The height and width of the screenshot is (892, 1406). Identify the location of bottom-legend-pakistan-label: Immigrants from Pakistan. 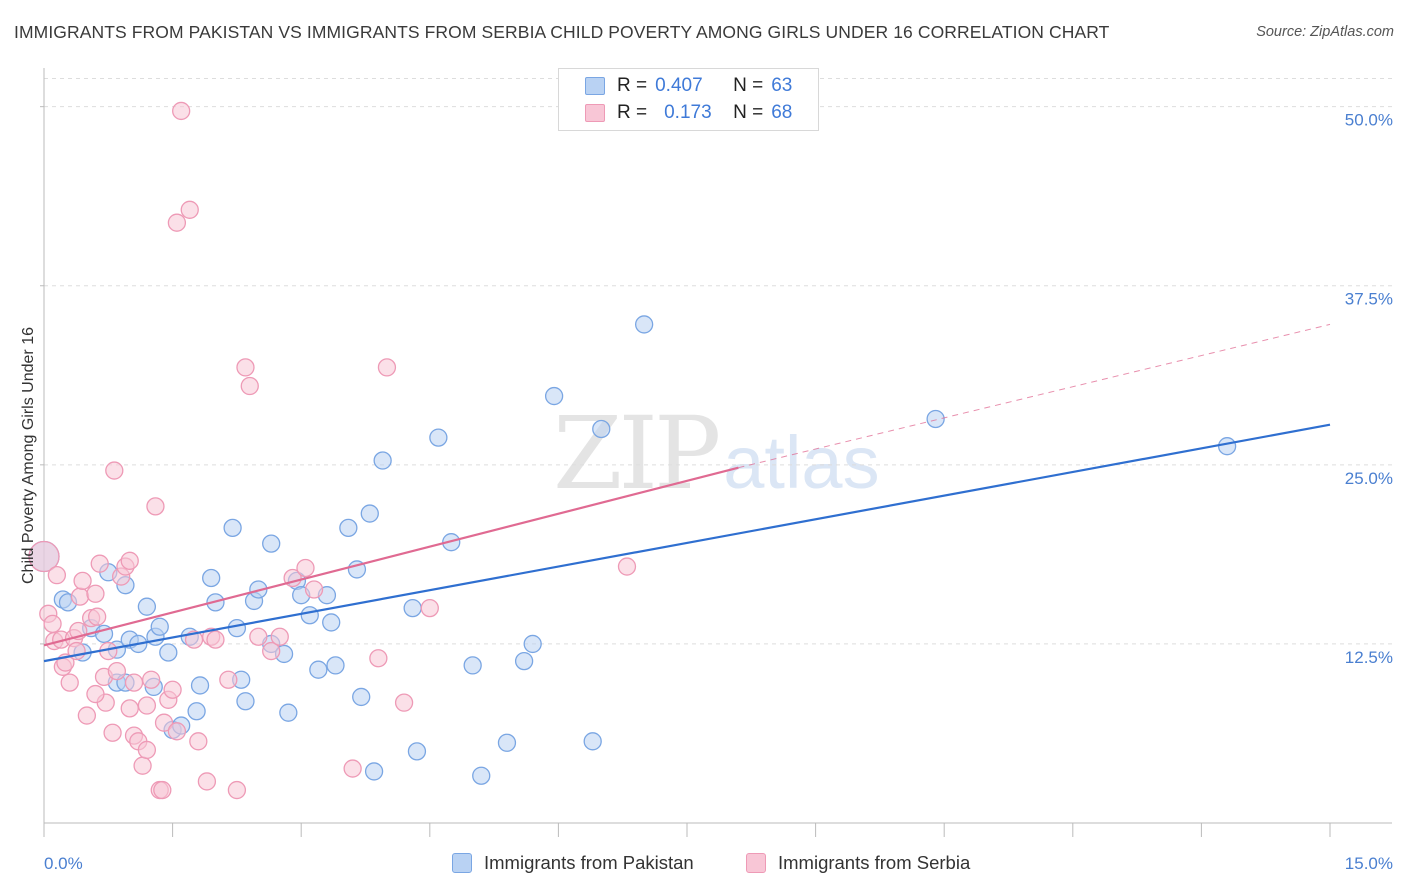
(589, 862).